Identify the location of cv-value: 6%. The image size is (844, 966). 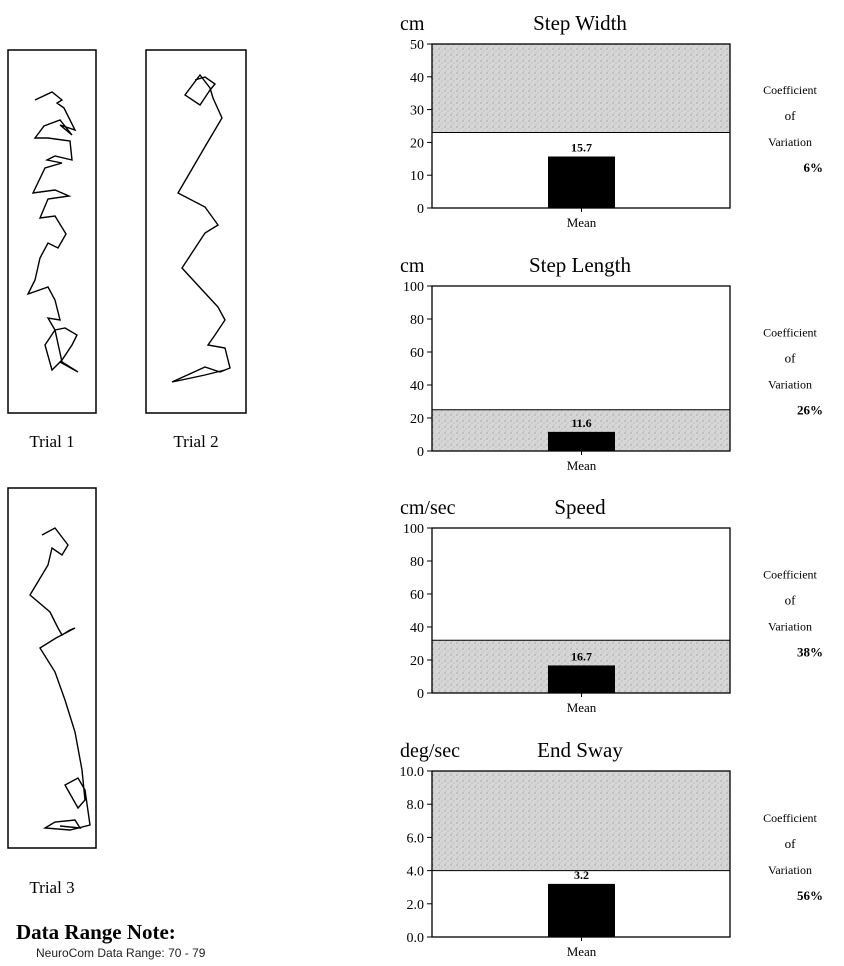
(814, 167).